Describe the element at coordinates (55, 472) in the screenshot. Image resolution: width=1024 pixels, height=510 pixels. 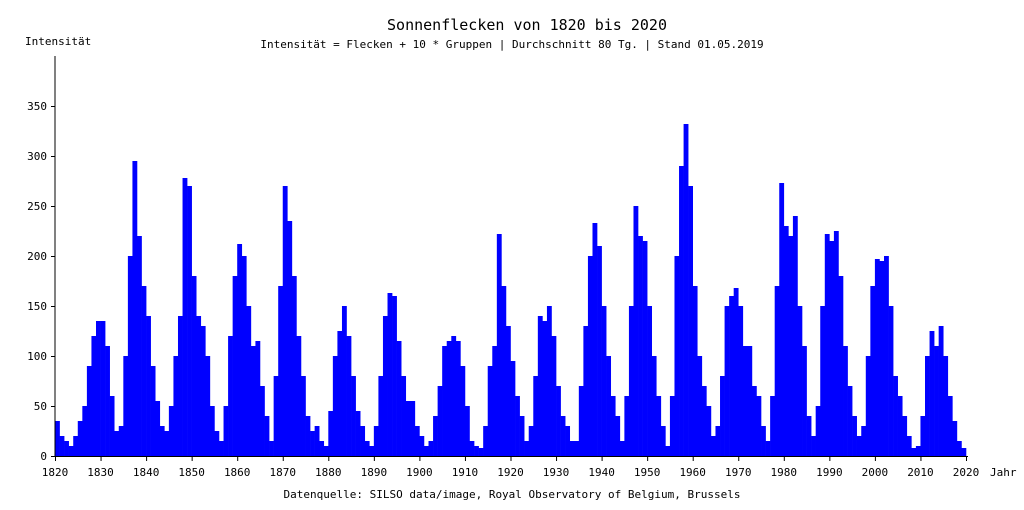
I see `x-tick-label: 1820` at that location.